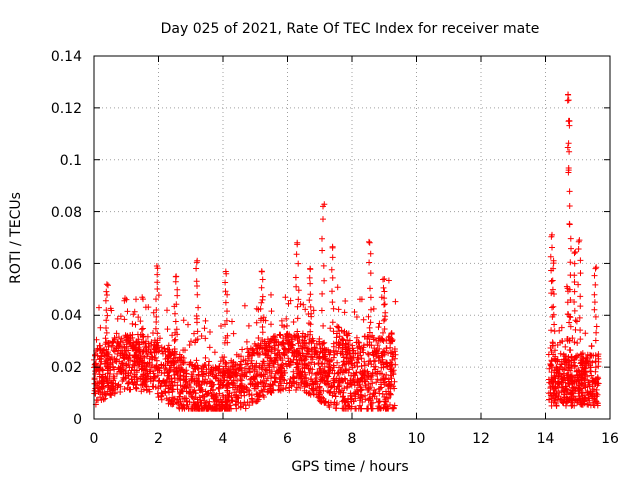  Describe the element at coordinates (417, 439) in the screenshot. I see `x-tick-label-10: 10` at that location.